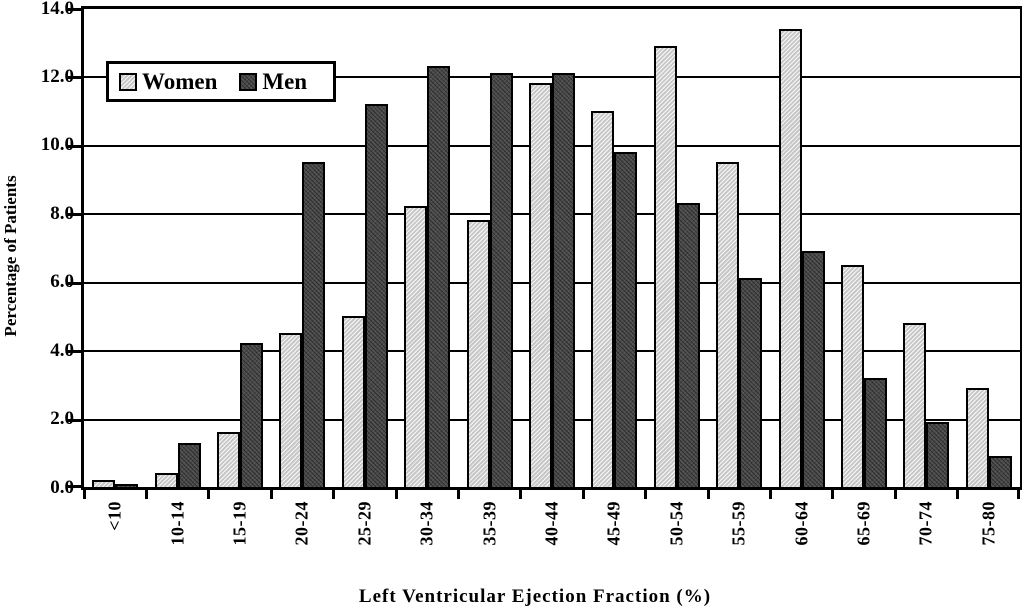  I want to click on legend-label-men: Men, so click(285, 81).